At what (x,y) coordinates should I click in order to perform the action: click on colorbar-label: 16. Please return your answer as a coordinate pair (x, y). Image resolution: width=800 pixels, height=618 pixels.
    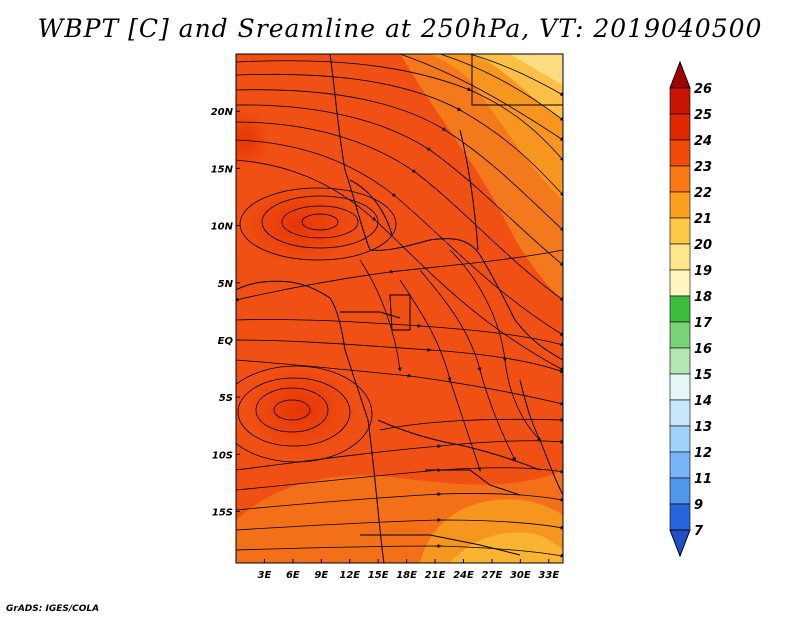
    Looking at the image, I should click on (703, 349).